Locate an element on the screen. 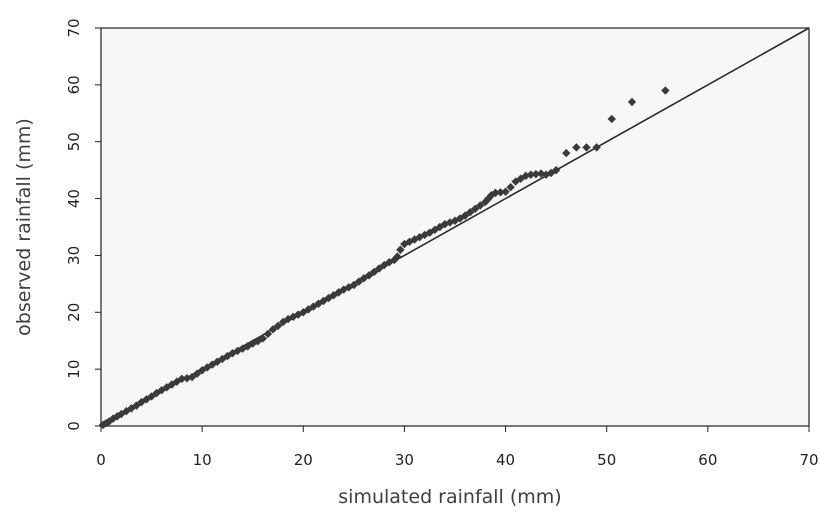 The image size is (820, 520). y-axis-ticks: 0 10 20 30 40 50 60 70 is located at coordinates (83, 224).